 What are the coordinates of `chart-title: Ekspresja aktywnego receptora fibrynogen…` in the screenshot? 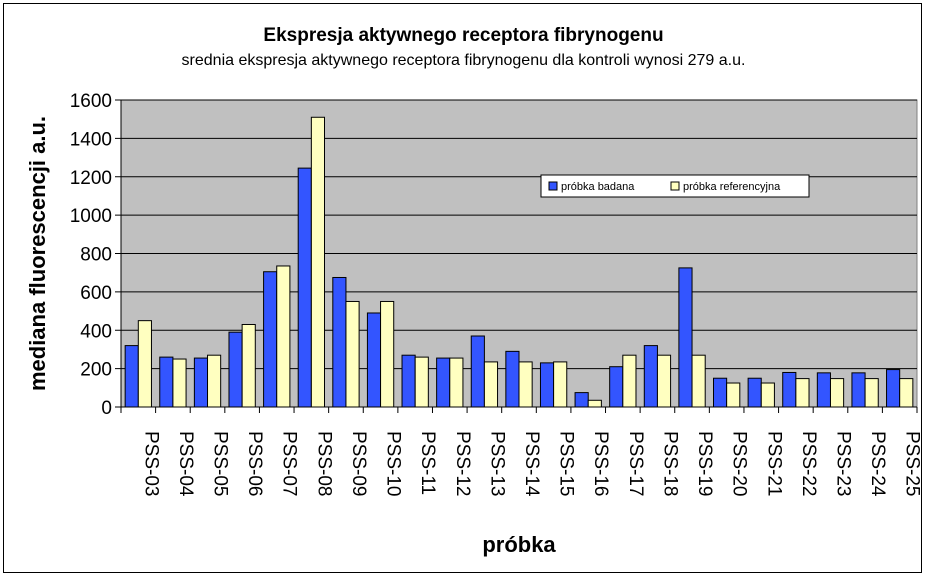 It's located at (463, 35).